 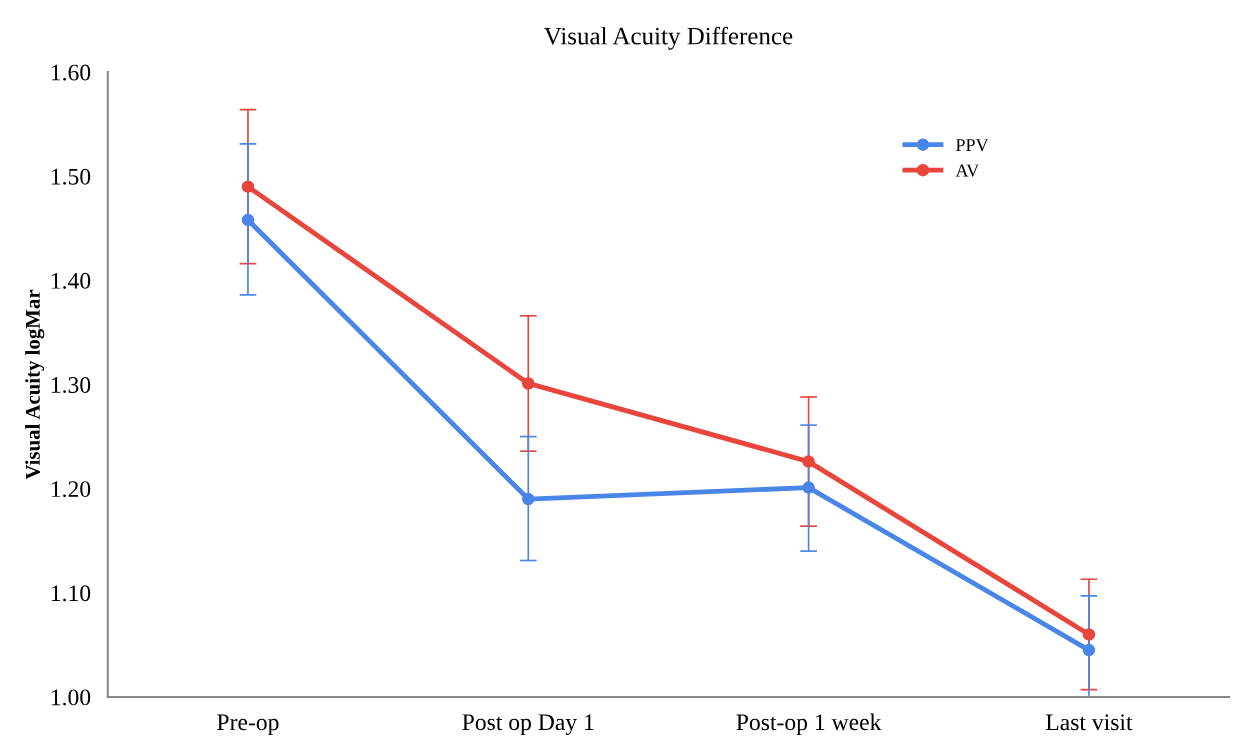 What do you see at coordinates (71, 385) in the screenshot?
I see `y-tick-label: 1.30` at bounding box center [71, 385].